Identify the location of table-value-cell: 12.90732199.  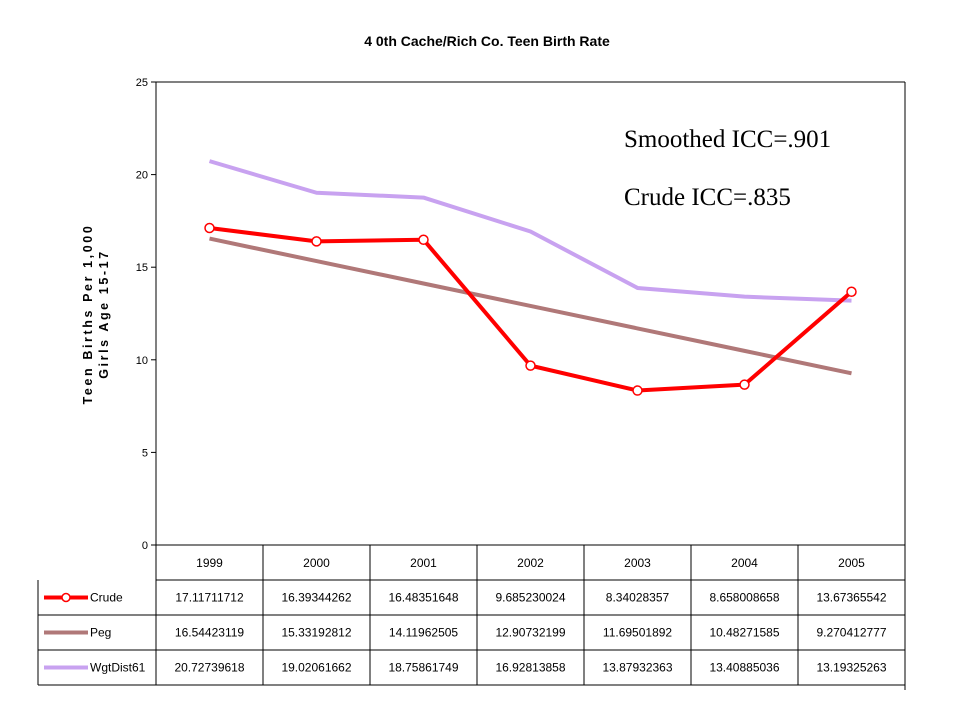
(530, 633).